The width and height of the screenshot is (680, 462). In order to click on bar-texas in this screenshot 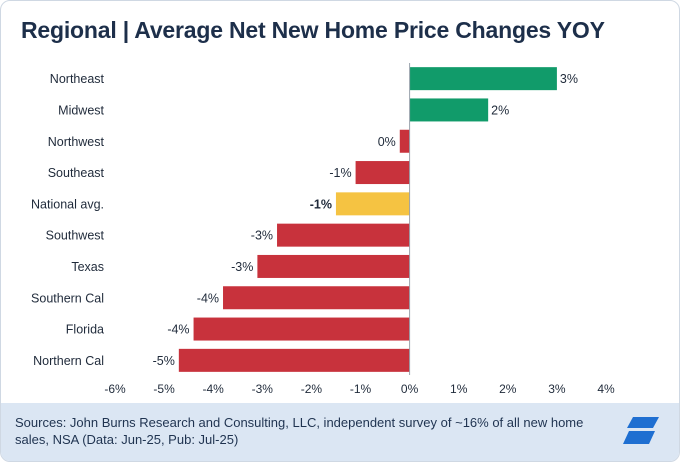, I will do `click(333, 266)`.